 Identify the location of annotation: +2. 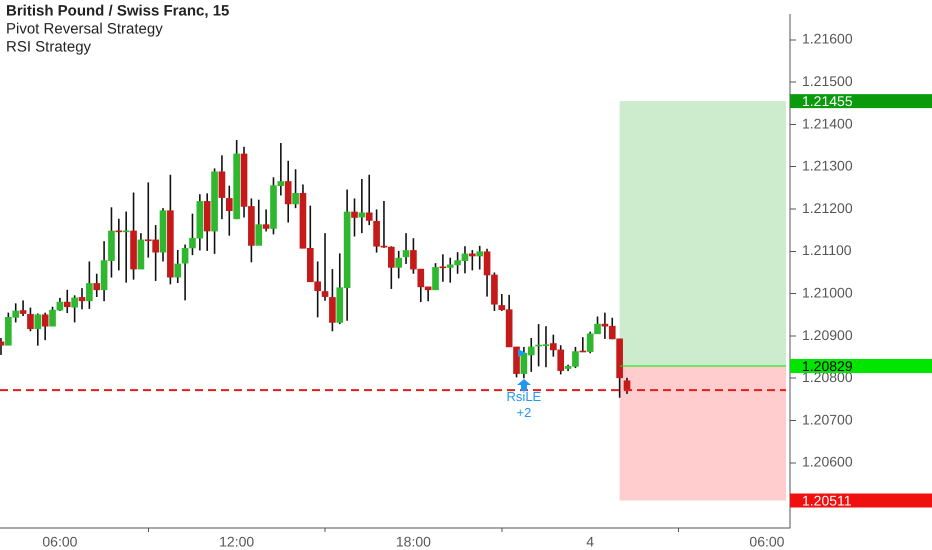
(524, 412).